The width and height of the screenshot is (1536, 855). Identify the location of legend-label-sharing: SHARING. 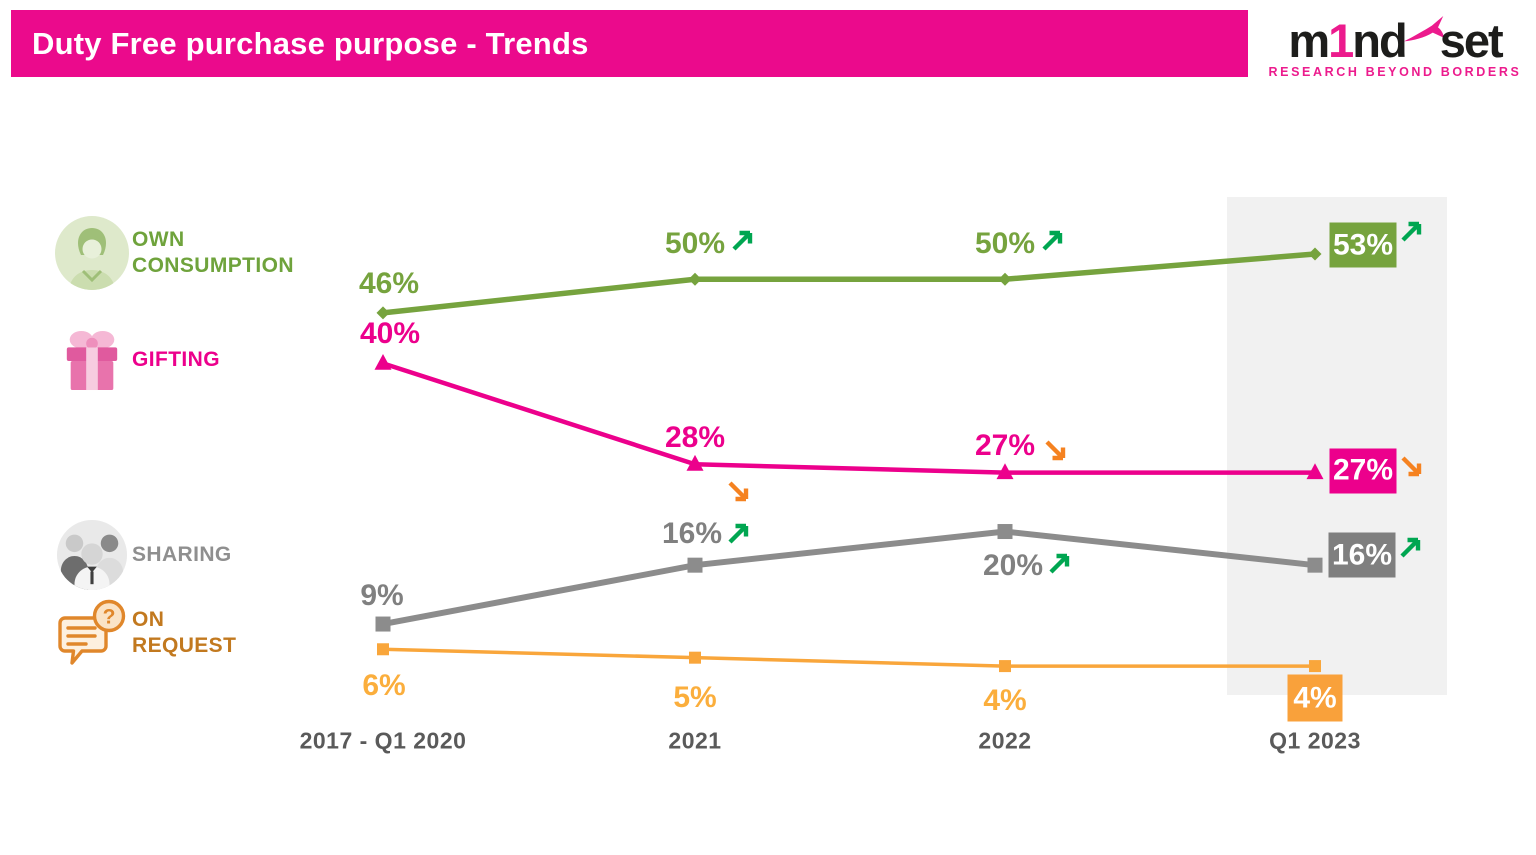
(182, 554).